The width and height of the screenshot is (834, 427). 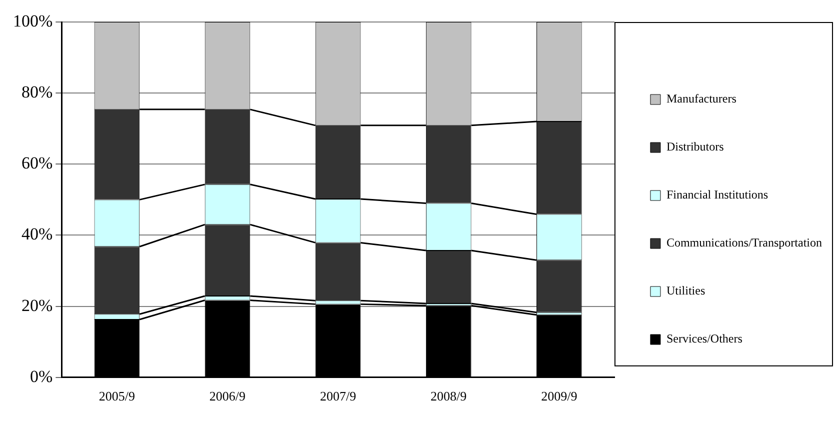 What do you see at coordinates (37, 234) in the screenshot?
I see `y-tick-label: 40%` at bounding box center [37, 234].